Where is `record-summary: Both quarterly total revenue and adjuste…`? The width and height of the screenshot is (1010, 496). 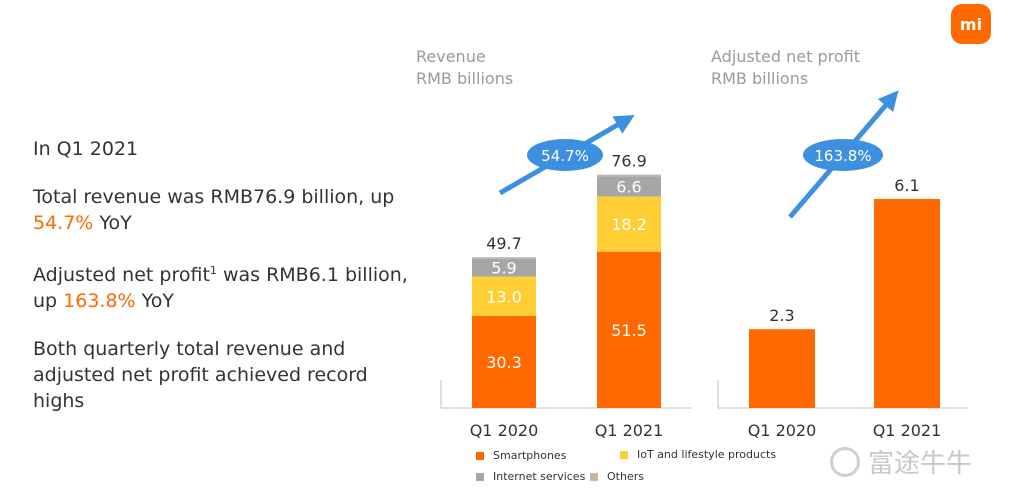
record-summary: Both quarterly total revenue and adjuste… is located at coordinates (200, 375).